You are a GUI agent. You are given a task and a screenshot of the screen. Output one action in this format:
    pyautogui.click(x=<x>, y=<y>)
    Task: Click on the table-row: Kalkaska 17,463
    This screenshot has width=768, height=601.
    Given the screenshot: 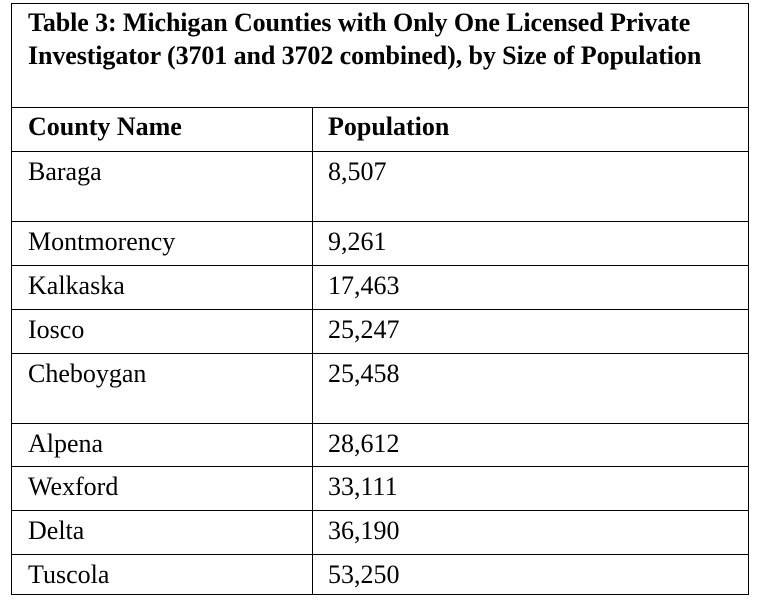 What is the action you would take?
    pyautogui.click(x=380, y=288)
    